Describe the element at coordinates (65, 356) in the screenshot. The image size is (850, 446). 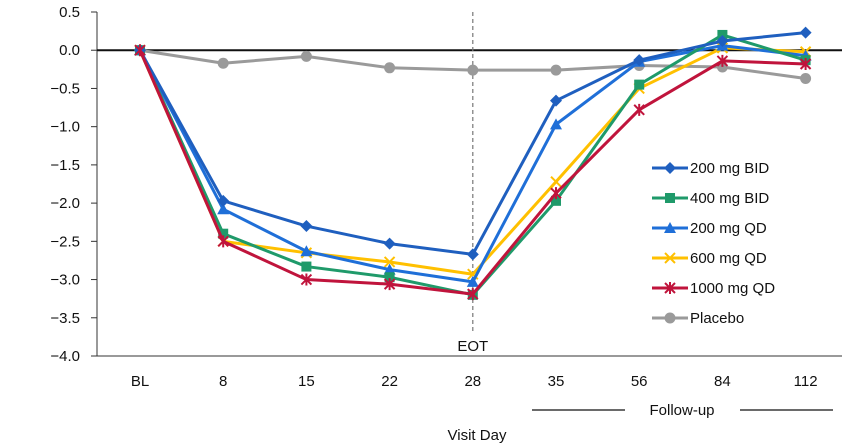
I see `y-tick-label: −4.0` at that location.